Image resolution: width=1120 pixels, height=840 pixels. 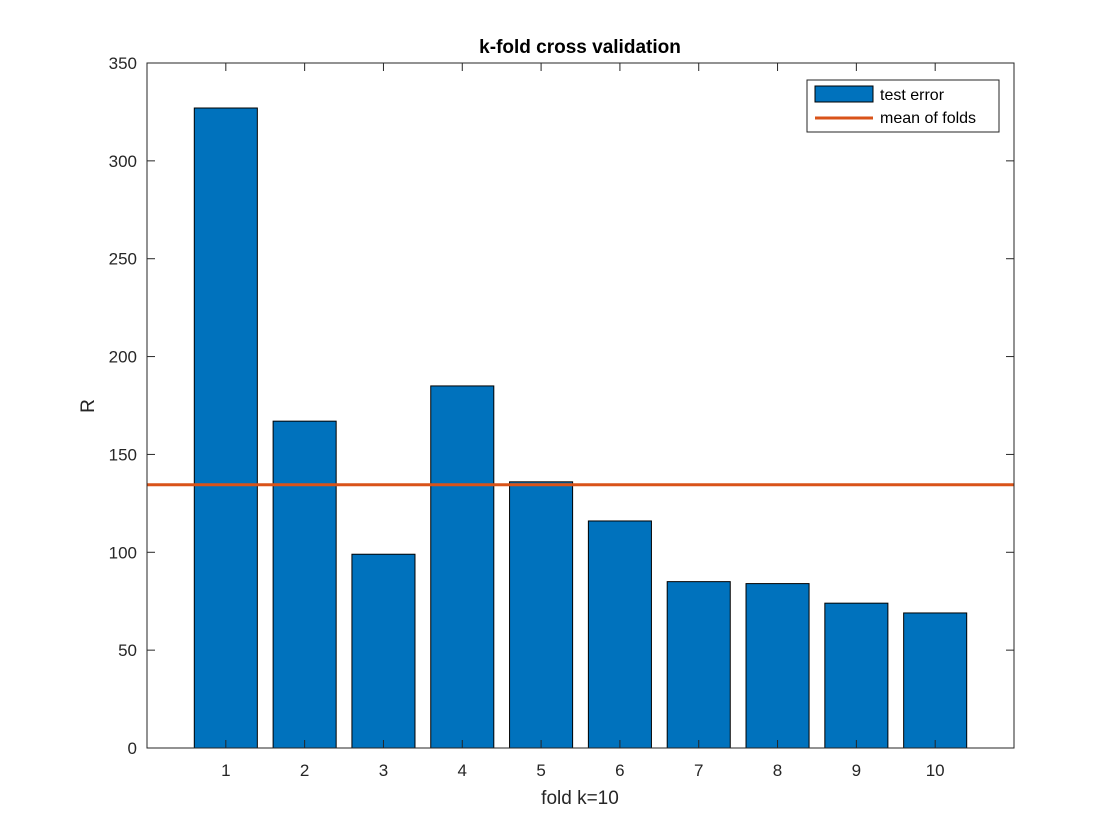 What do you see at coordinates (619, 770) in the screenshot?
I see `x-tick-label-6: 6` at bounding box center [619, 770].